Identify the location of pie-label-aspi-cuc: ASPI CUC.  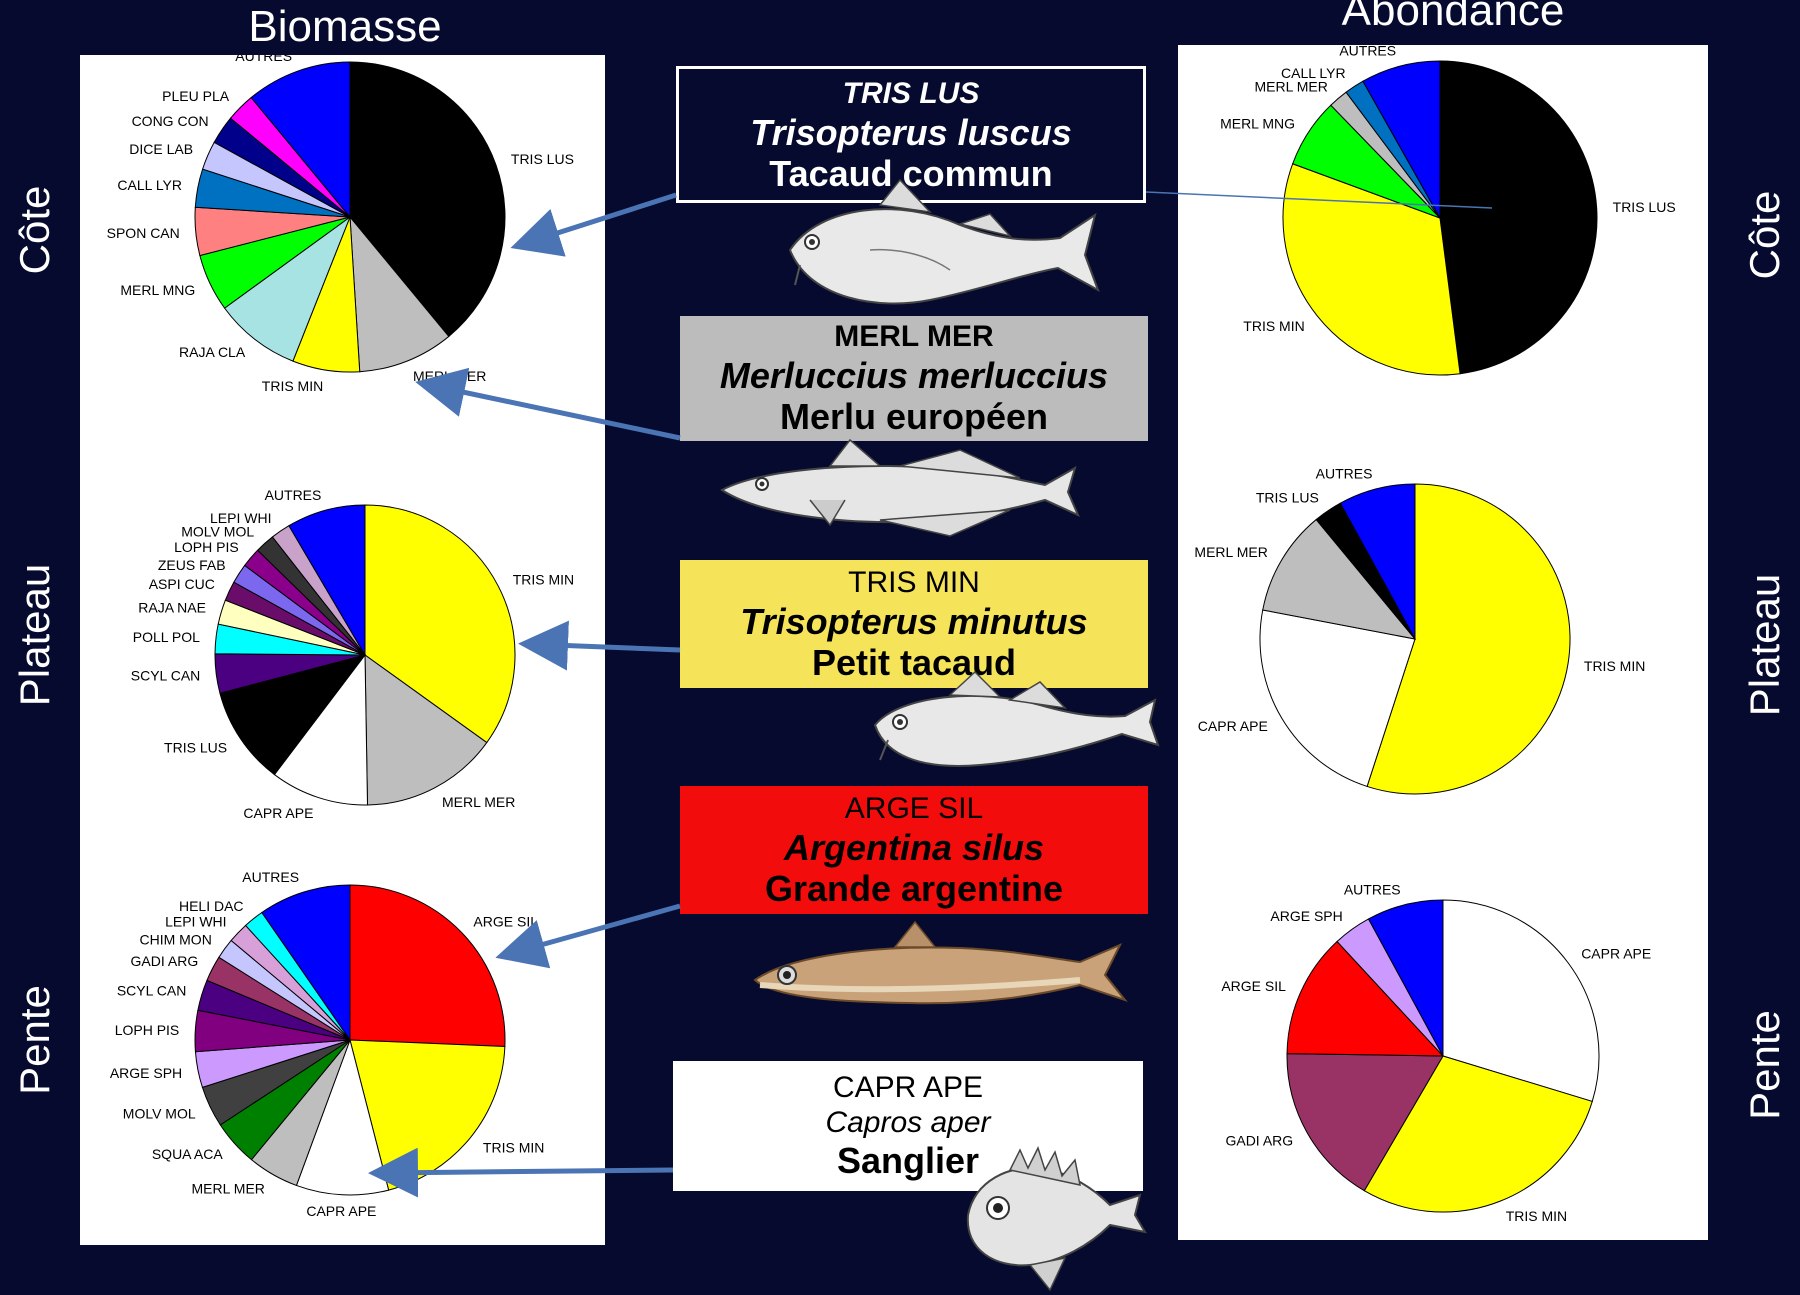
(182, 584).